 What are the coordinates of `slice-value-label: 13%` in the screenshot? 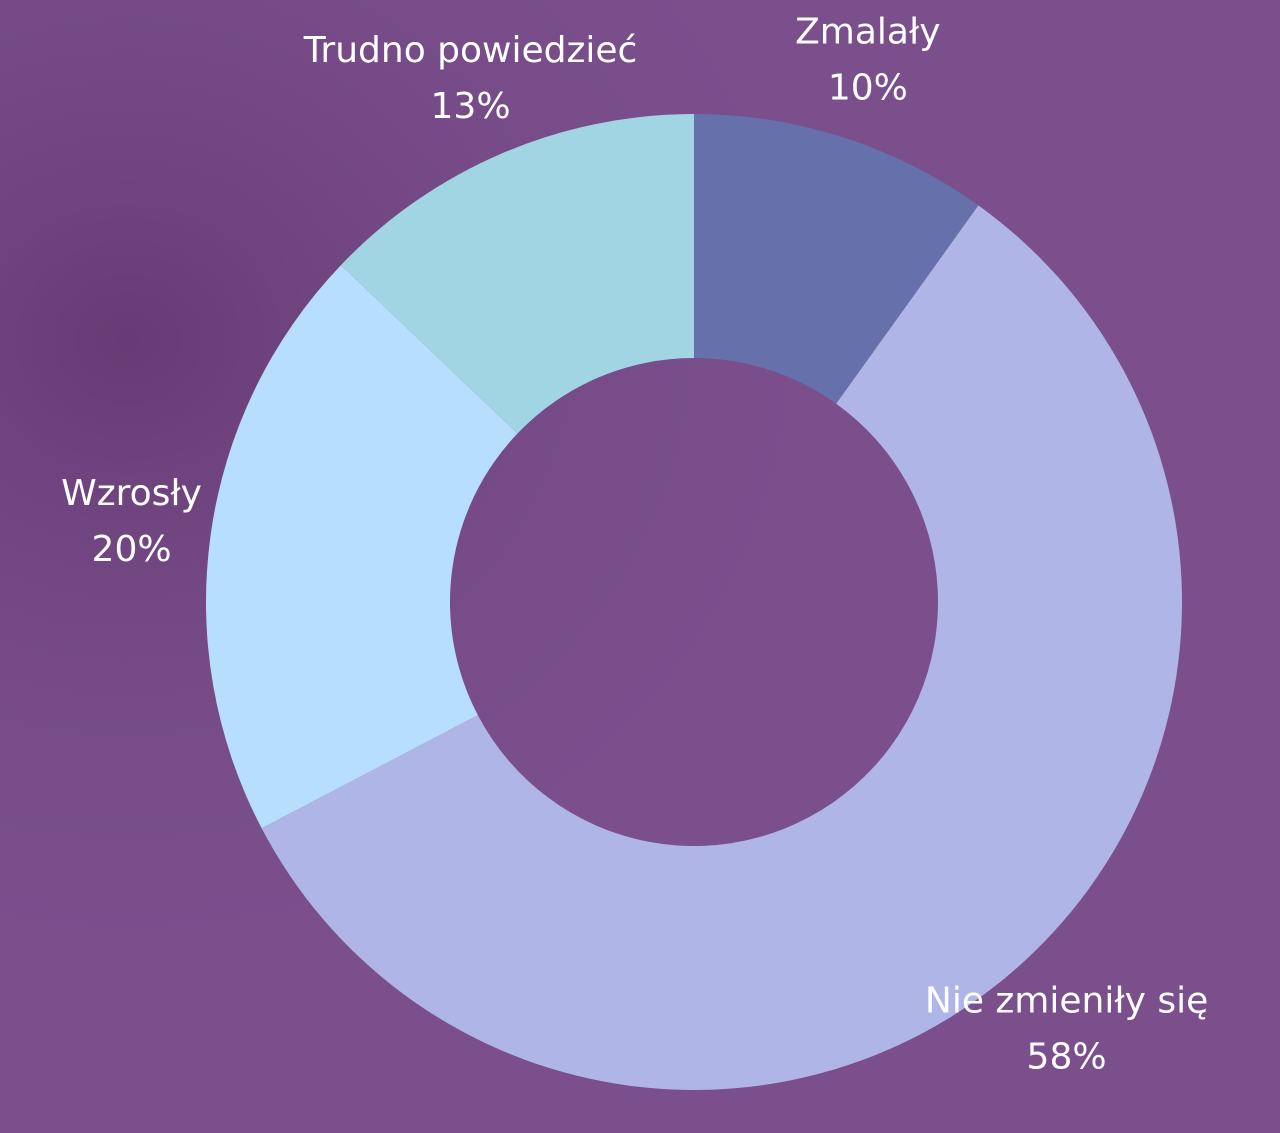 It's located at (471, 106).